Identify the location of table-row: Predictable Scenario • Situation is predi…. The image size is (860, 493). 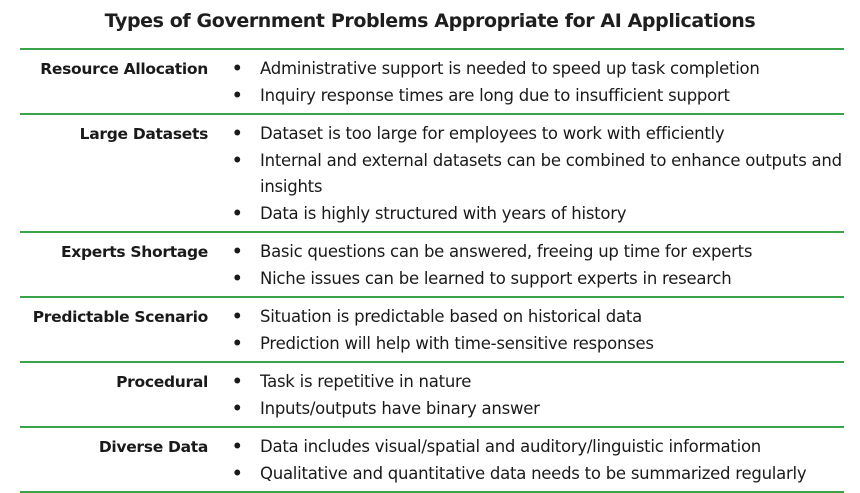
(432, 329).